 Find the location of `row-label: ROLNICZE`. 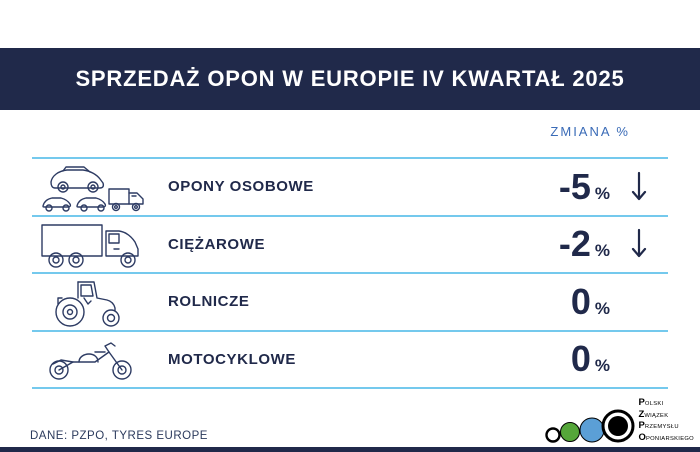

row-label: ROLNICZE is located at coordinates (209, 302).